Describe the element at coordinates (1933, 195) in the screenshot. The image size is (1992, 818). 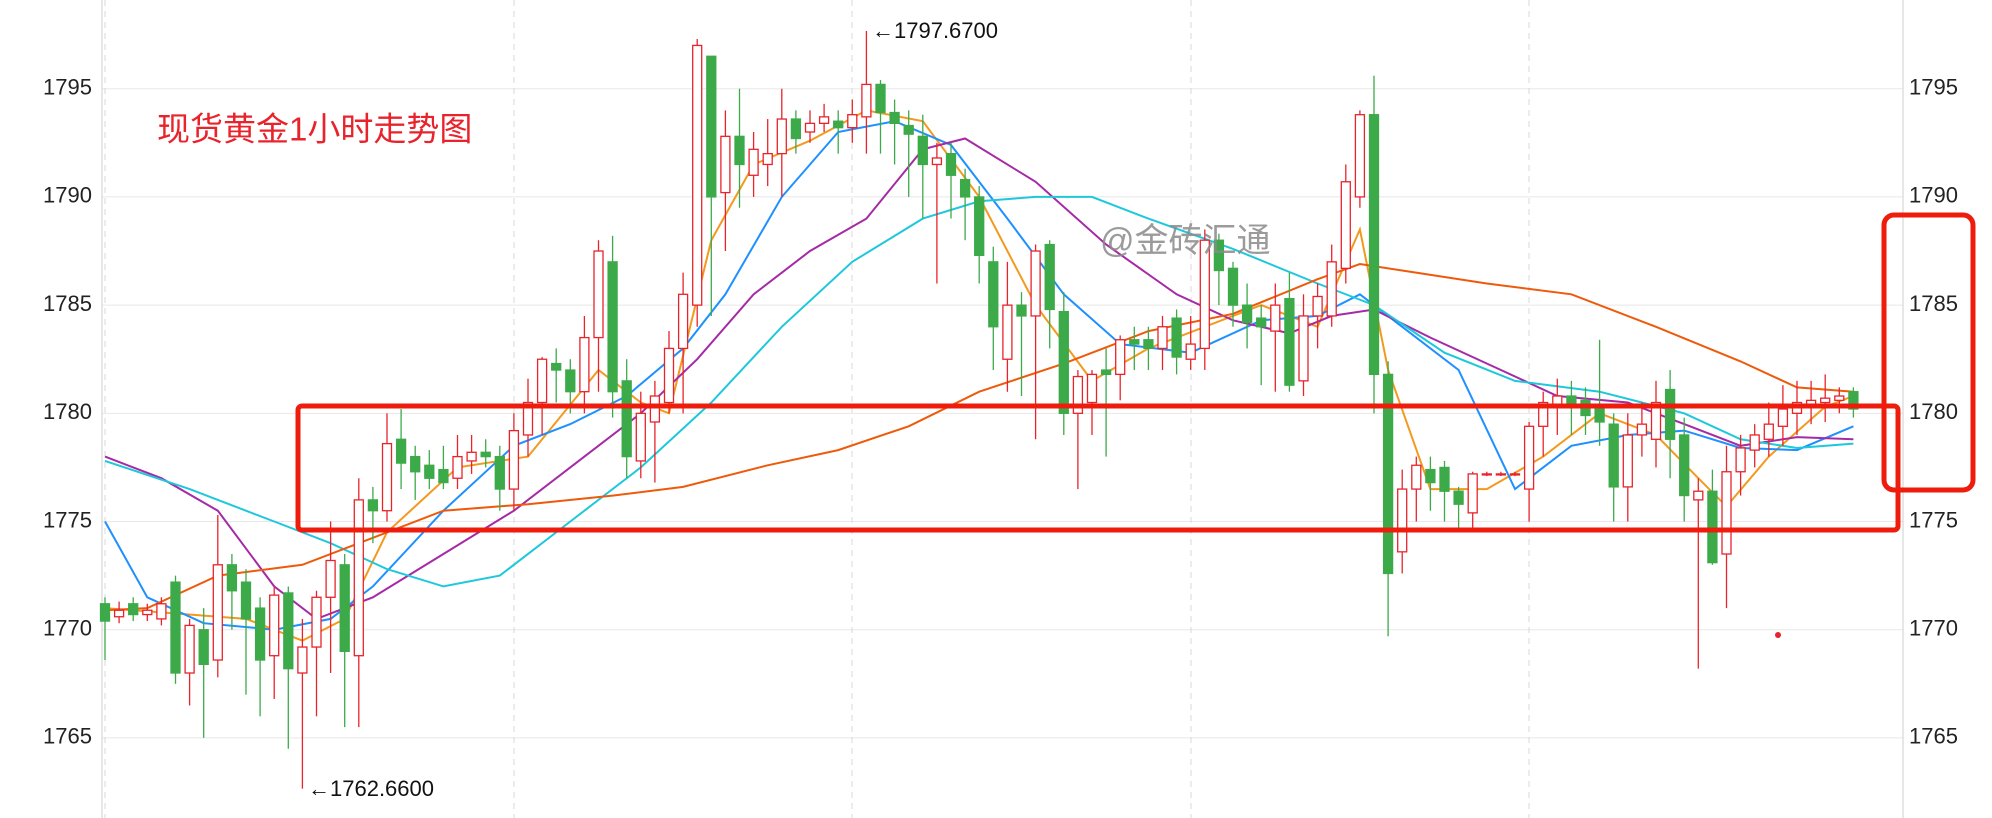
I see `y-tick-label-right: 1790` at that location.